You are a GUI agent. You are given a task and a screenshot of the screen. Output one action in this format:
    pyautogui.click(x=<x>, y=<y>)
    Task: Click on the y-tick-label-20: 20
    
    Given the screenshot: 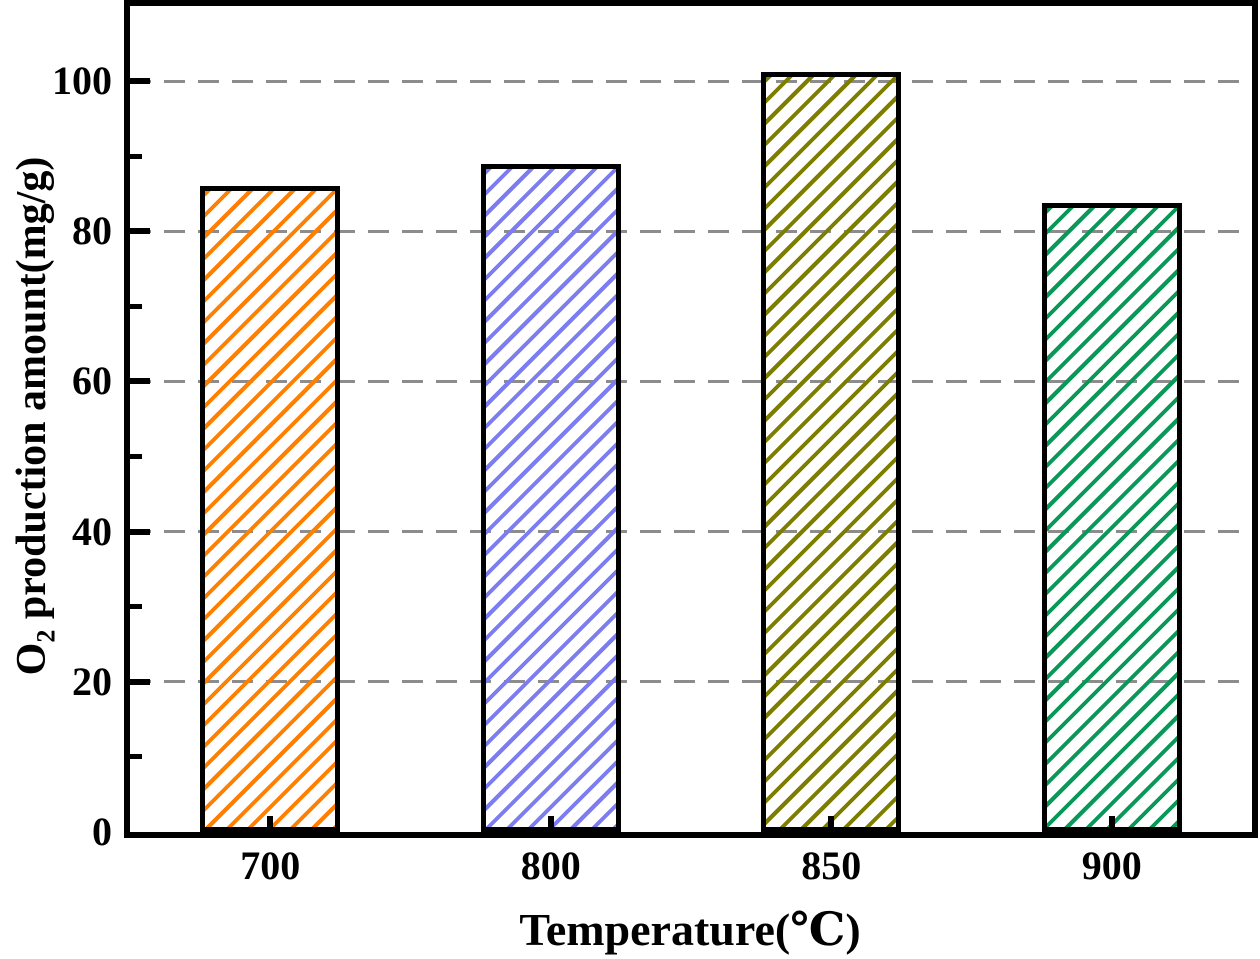 What is the action you would take?
    pyautogui.click(x=92, y=681)
    